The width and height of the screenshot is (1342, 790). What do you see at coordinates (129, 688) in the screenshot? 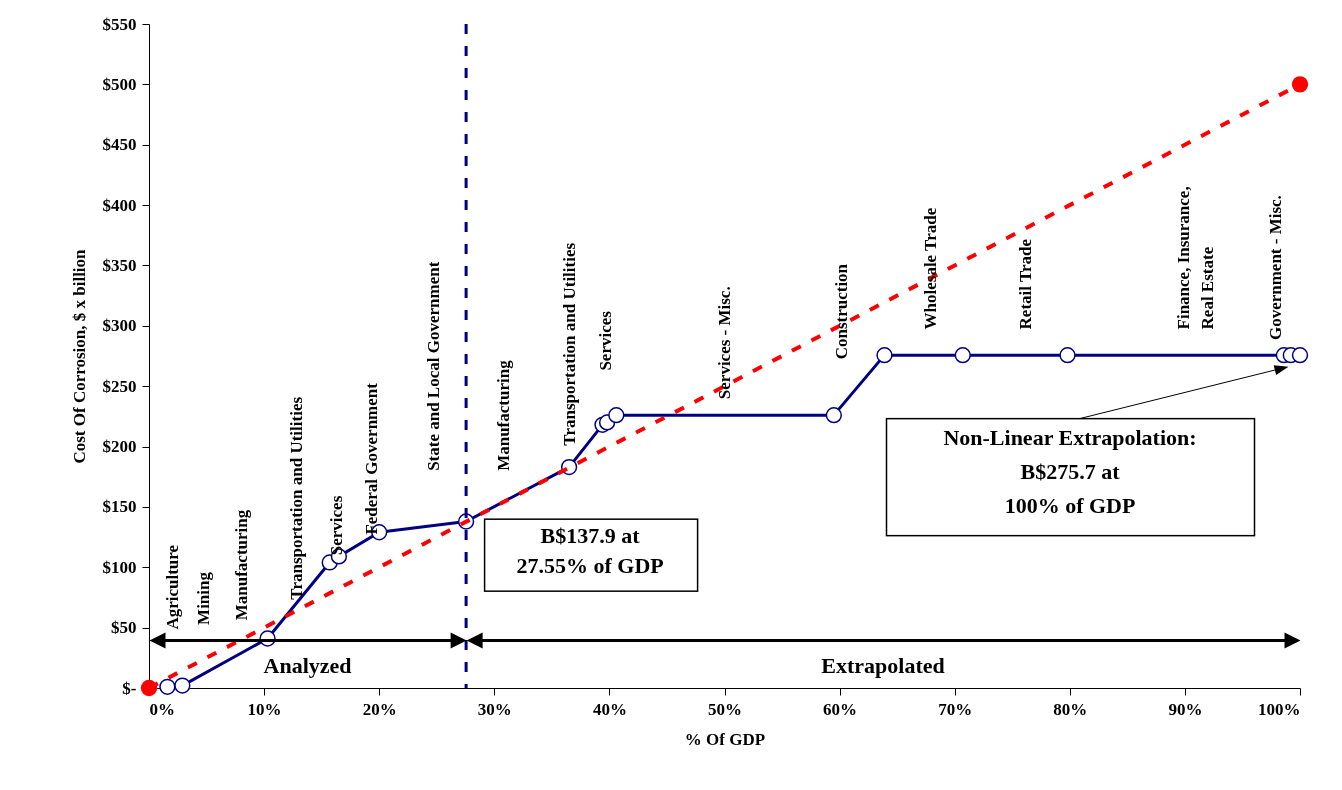
I see `y-tick-label: $-` at bounding box center [129, 688].